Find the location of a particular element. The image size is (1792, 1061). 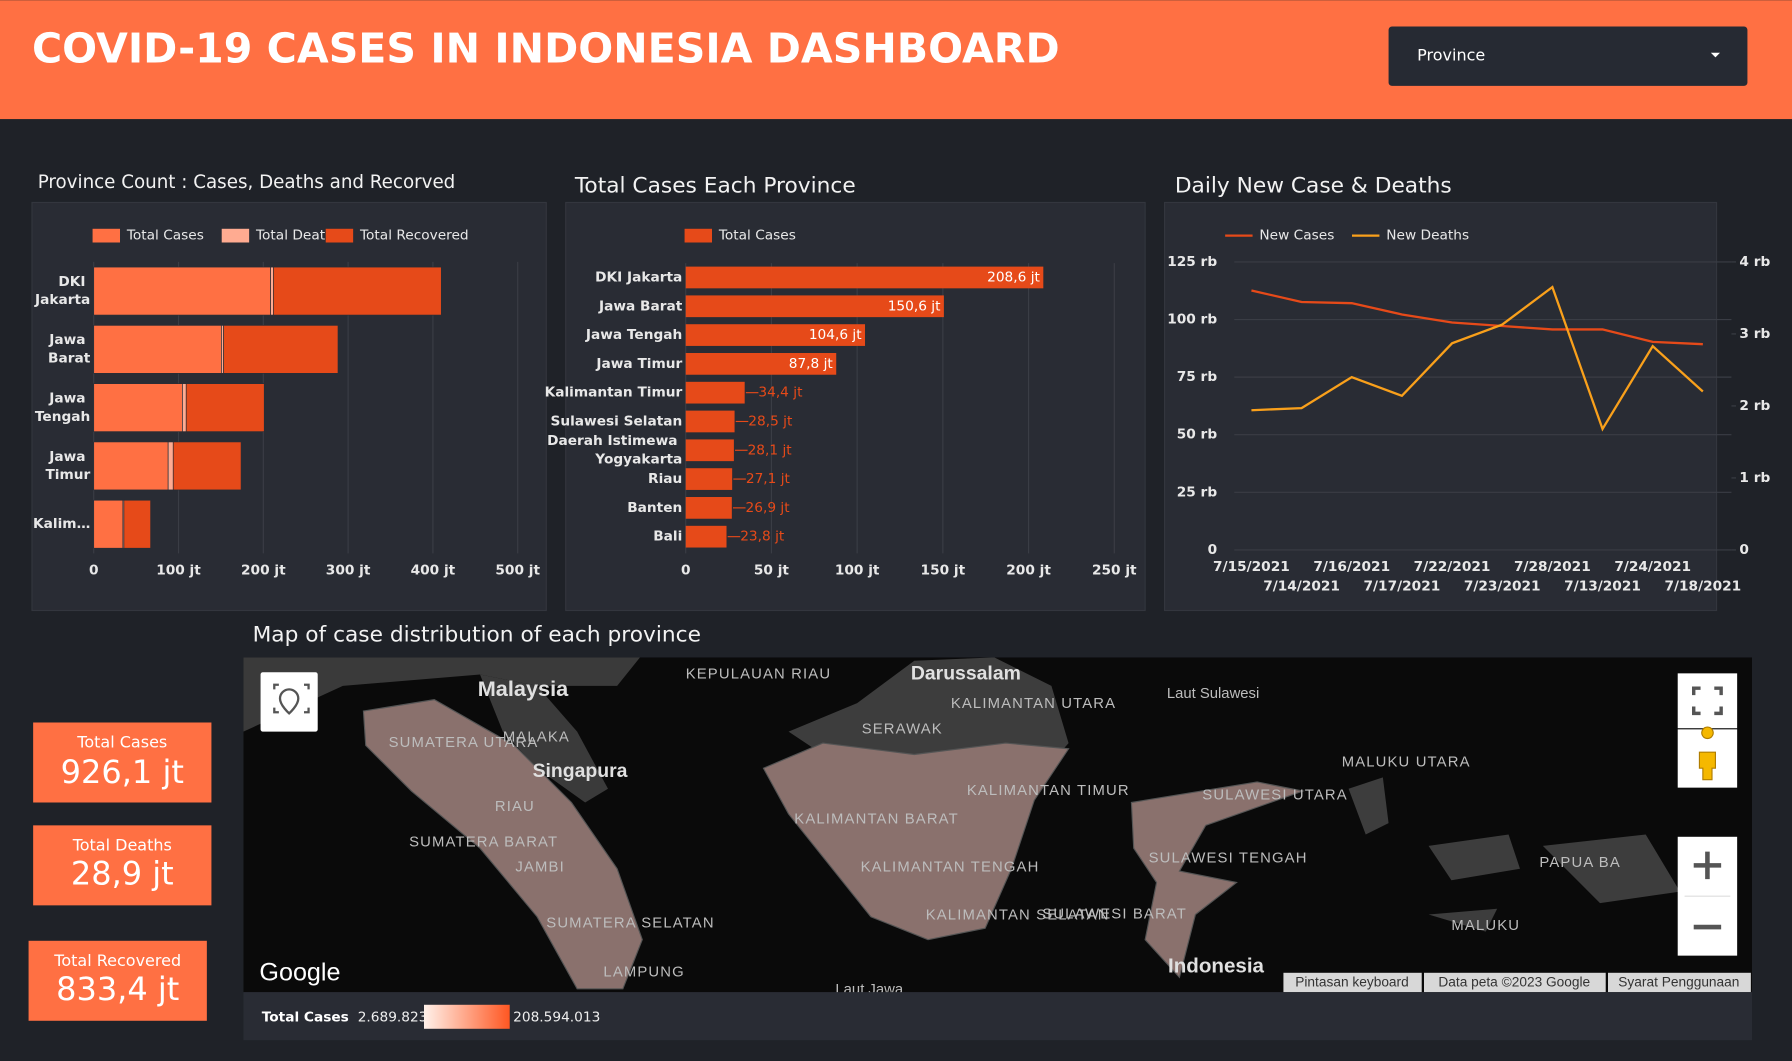

x-tick-label: 300 jt is located at coordinates (348, 571).